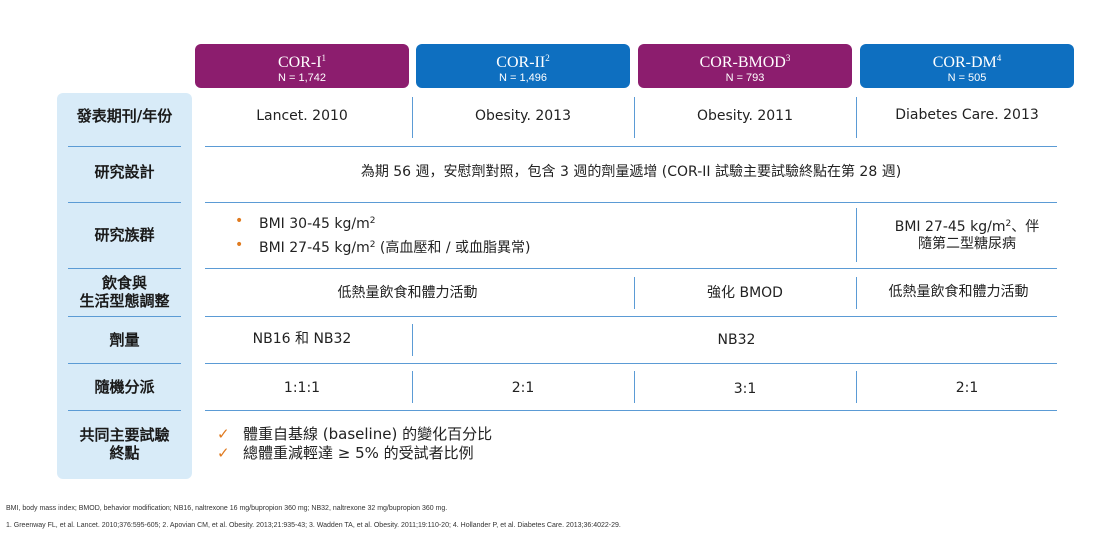 This screenshot has height=537, width=1093. Describe the element at coordinates (1025, 227) in the screenshot. I see `population-text: 、伴` at that location.